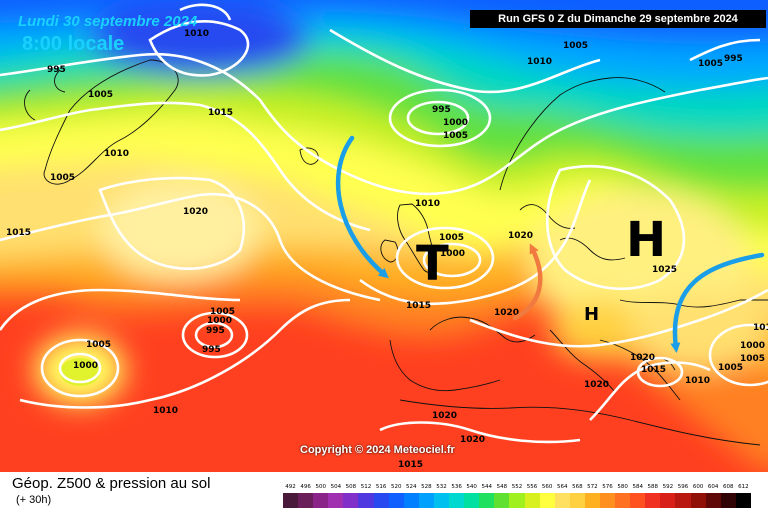 This screenshot has height=512, width=768. Describe the element at coordinates (432, 264) in the screenshot. I see `low-pressure-symbol: T` at that location.